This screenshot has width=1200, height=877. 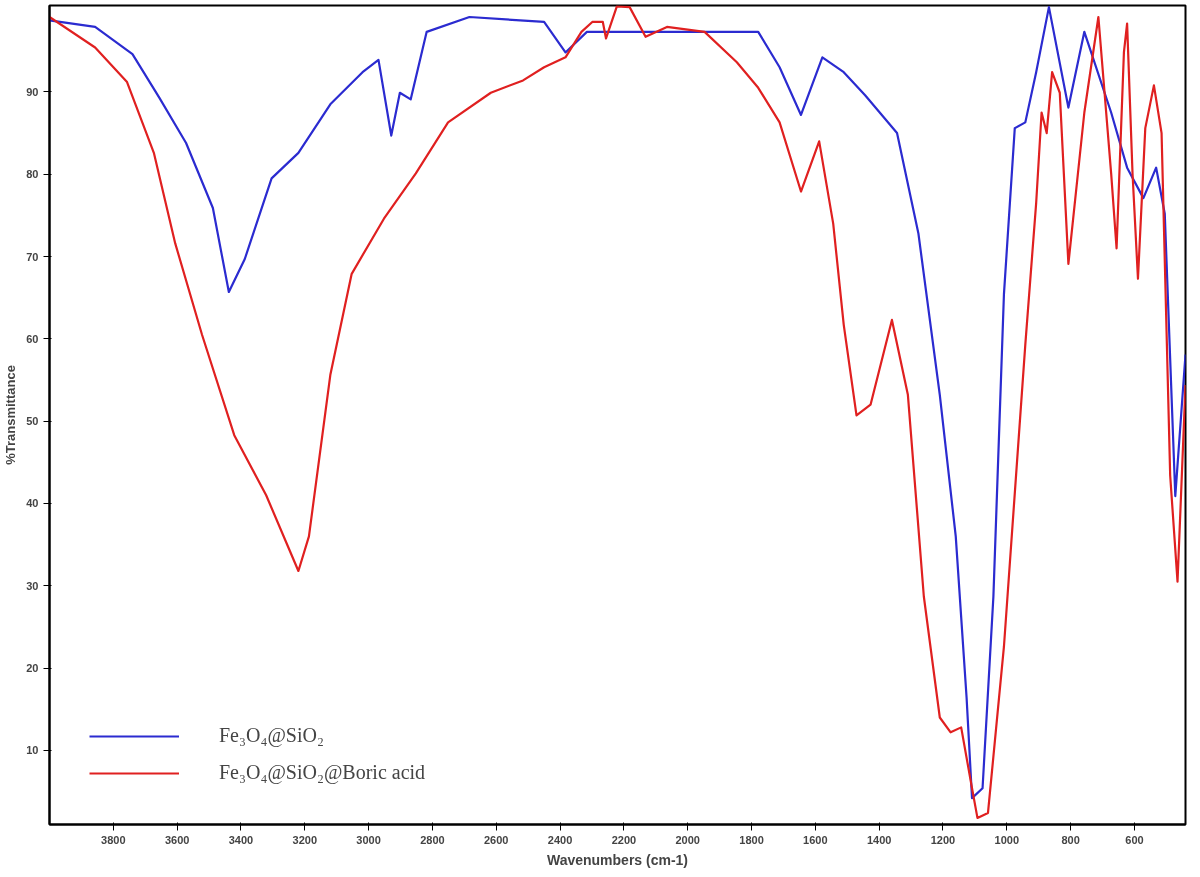 I want to click on x-tick-label: 1400, so click(x=879, y=839).